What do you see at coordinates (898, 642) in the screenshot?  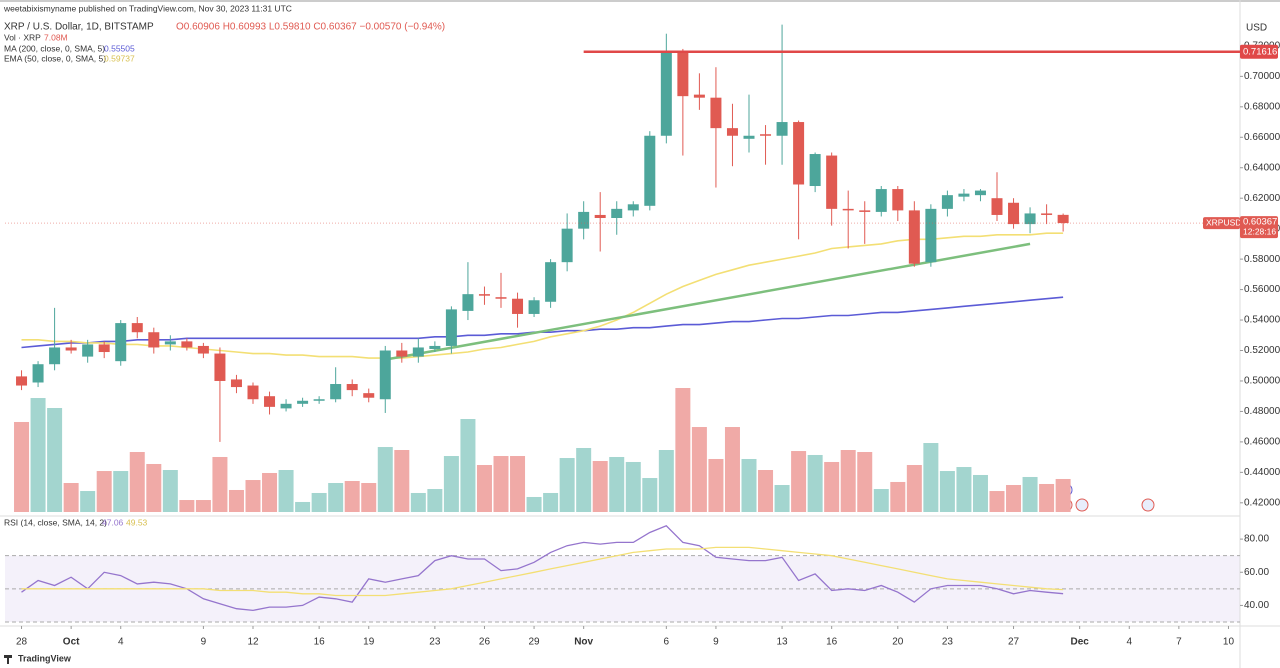 I see `x-tick-label: 20` at bounding box center [898, 642].